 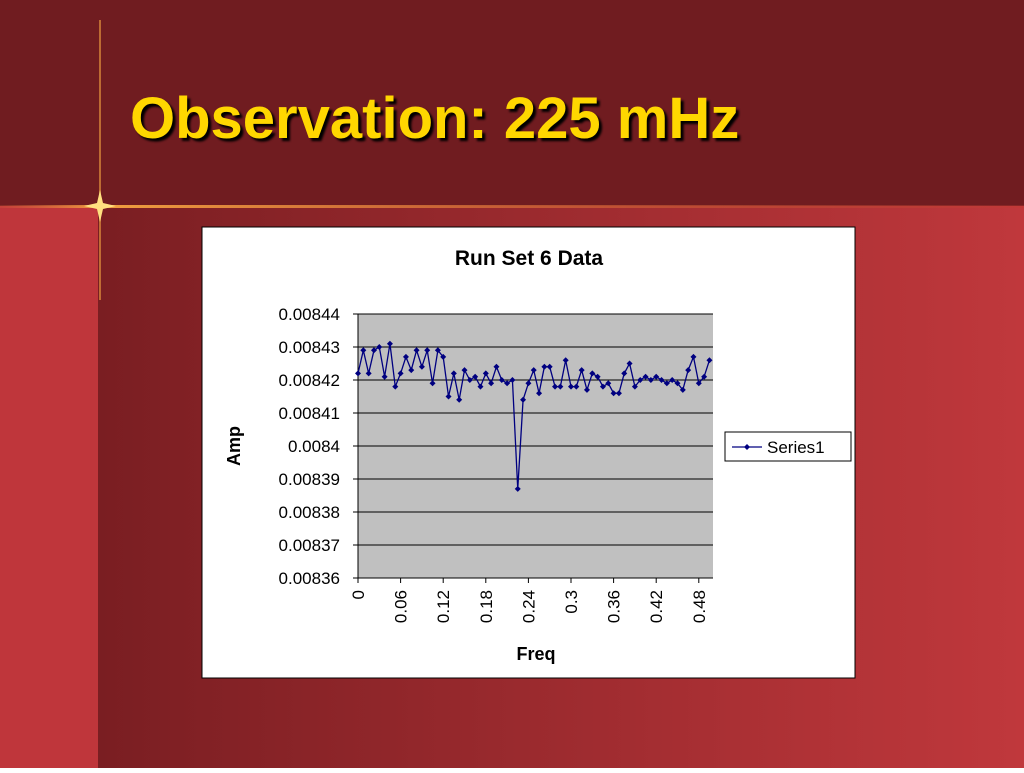 I want to click on y-tick-label: 0.00839, so click(x=309, y=479).